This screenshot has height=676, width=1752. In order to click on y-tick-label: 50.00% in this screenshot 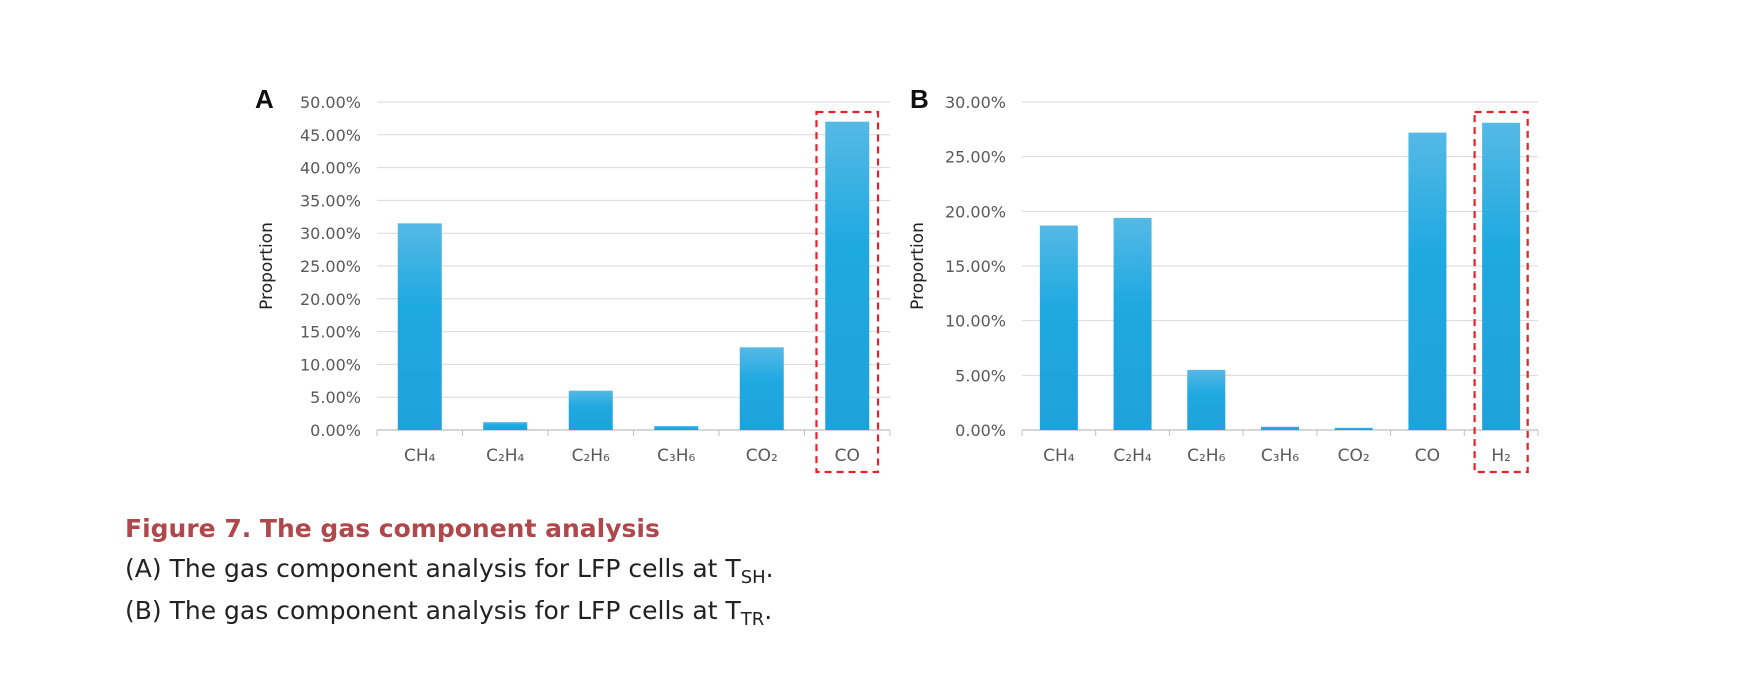, I will do `click(330, 102)`.